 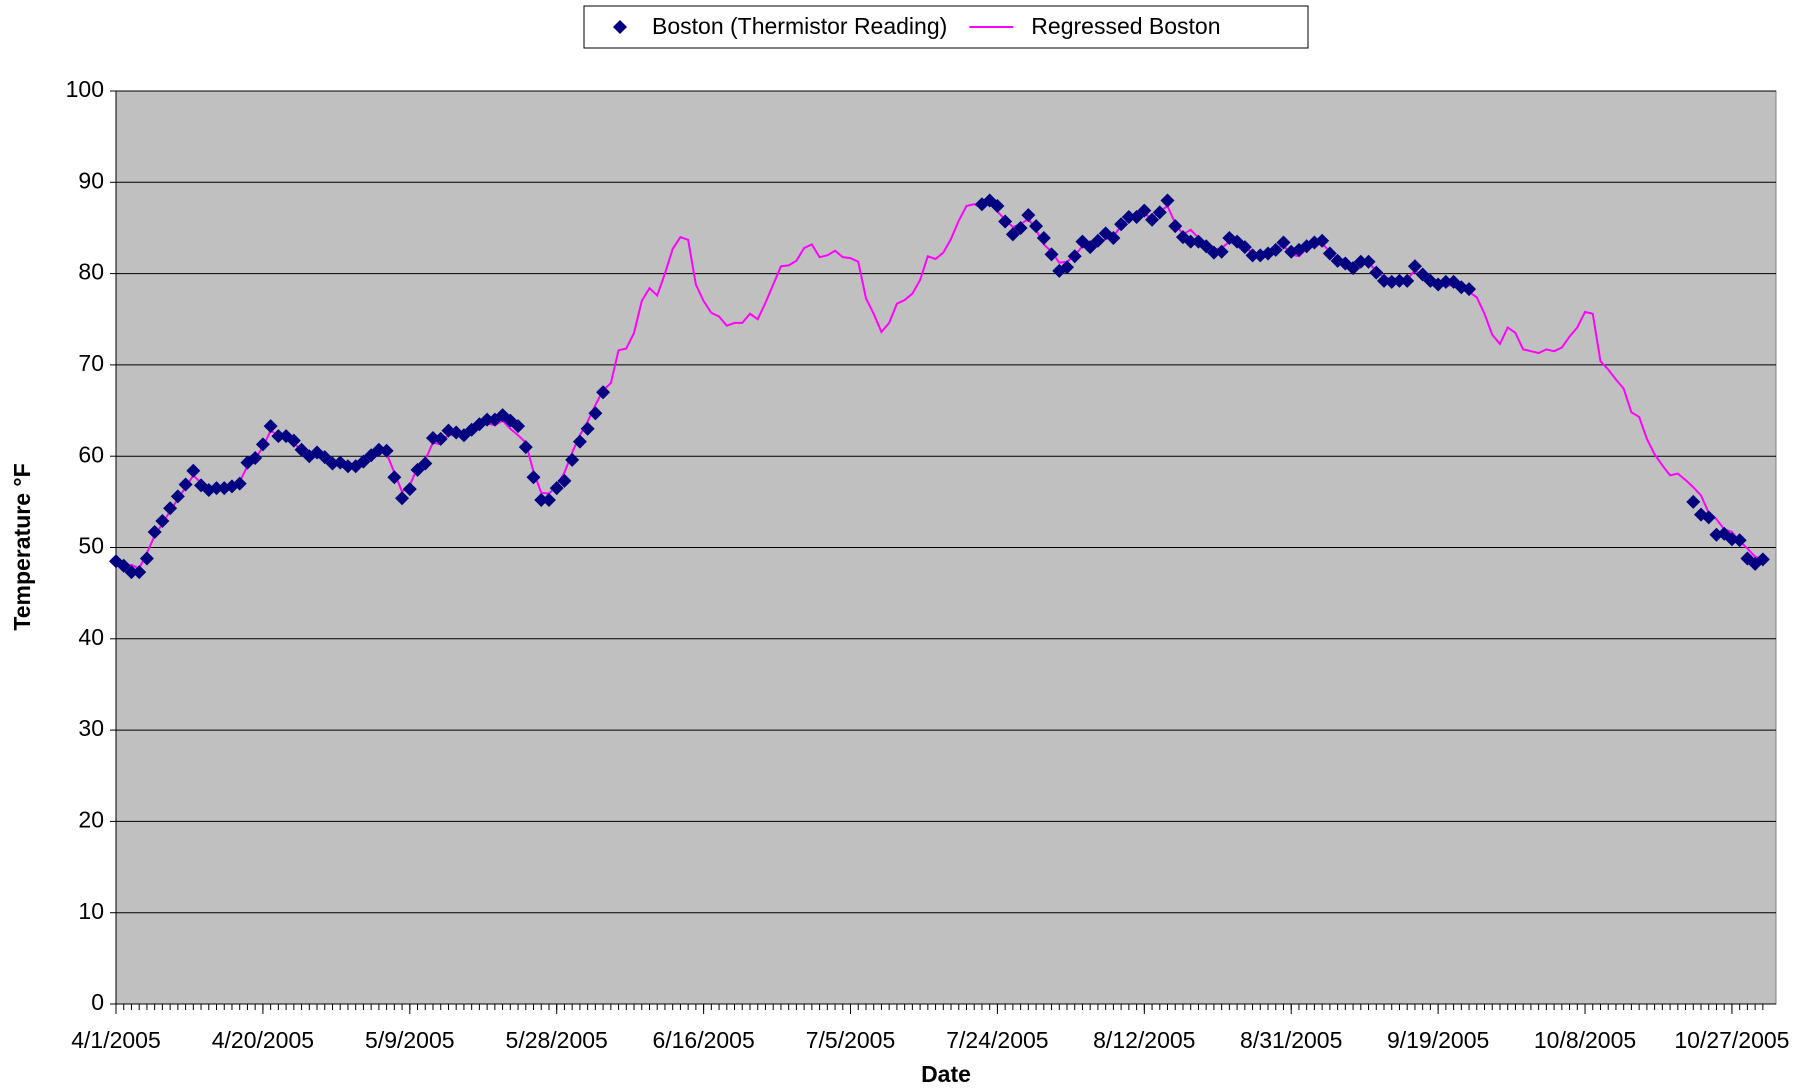 What do you see at coordinates (91, 454) in the screenshot?
I see `y-tick-label: 60` at bounding box center [91, 454].